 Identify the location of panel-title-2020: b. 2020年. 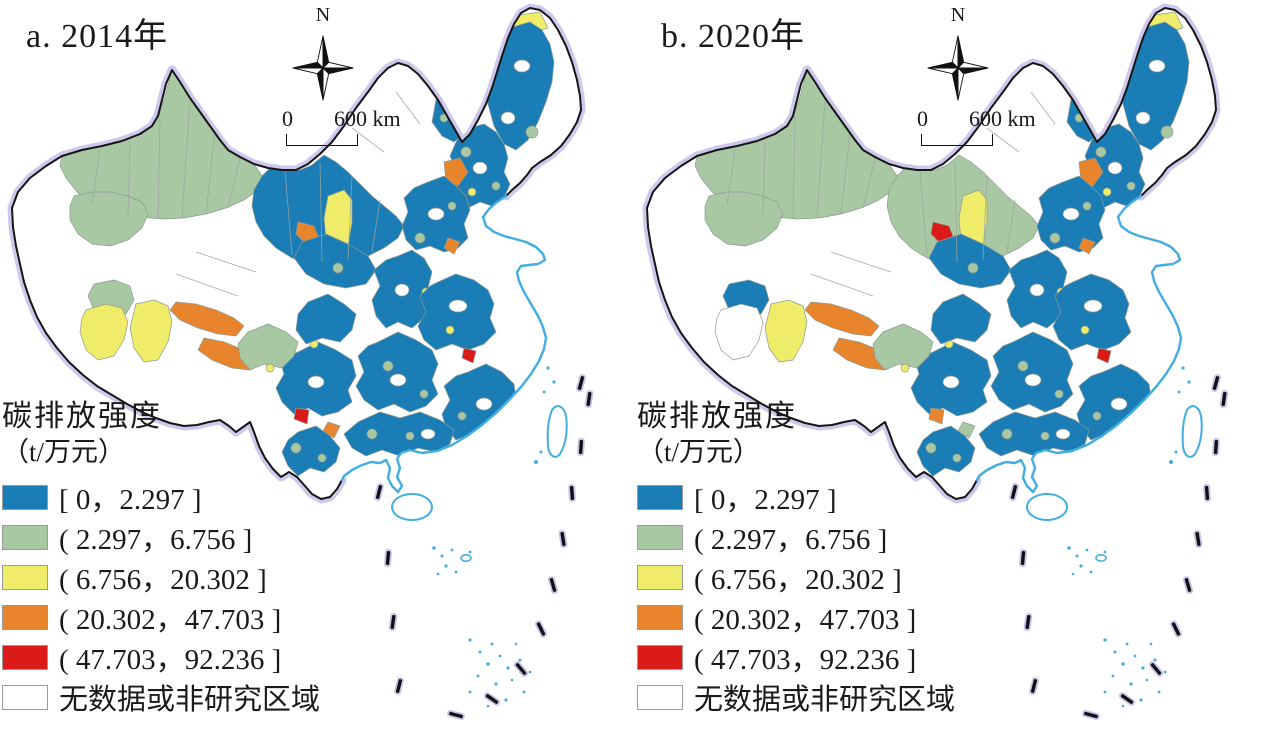
(733, 36).